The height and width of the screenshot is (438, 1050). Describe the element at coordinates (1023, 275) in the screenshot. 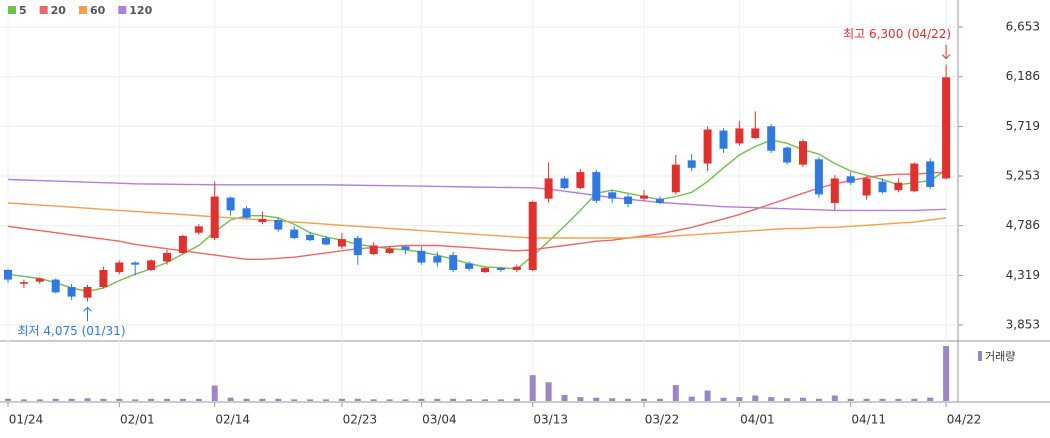

I see `y-tick-label: 4,319` at that location.